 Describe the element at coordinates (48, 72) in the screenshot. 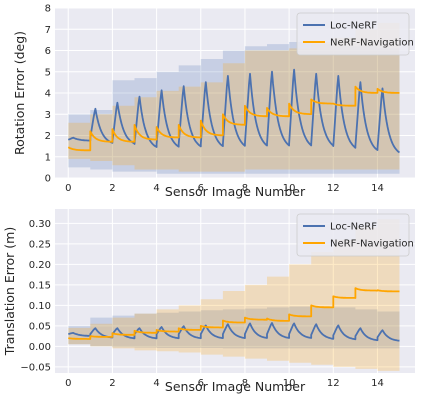

I see `y-tick-label: 5` at that location.